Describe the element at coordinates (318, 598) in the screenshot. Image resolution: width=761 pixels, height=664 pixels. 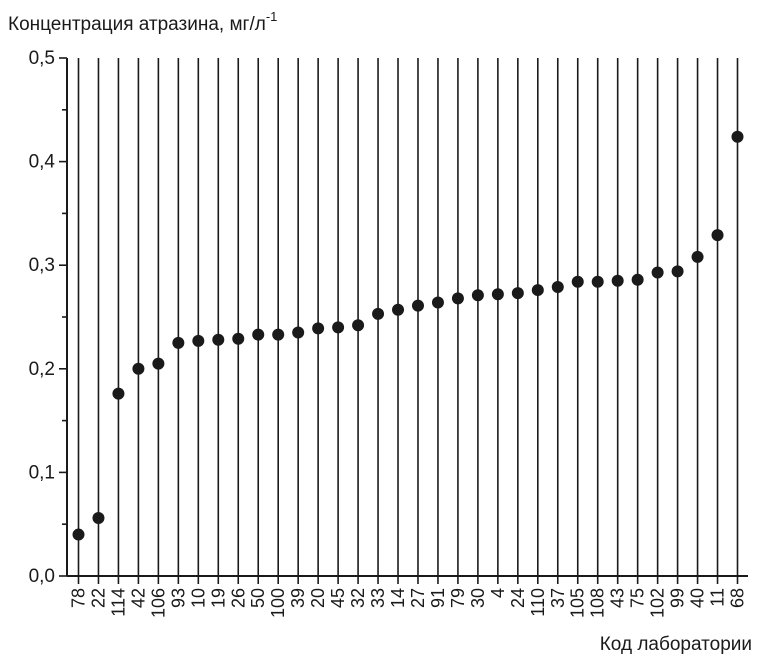
I see `x-tick-label-20: 20` at that location.